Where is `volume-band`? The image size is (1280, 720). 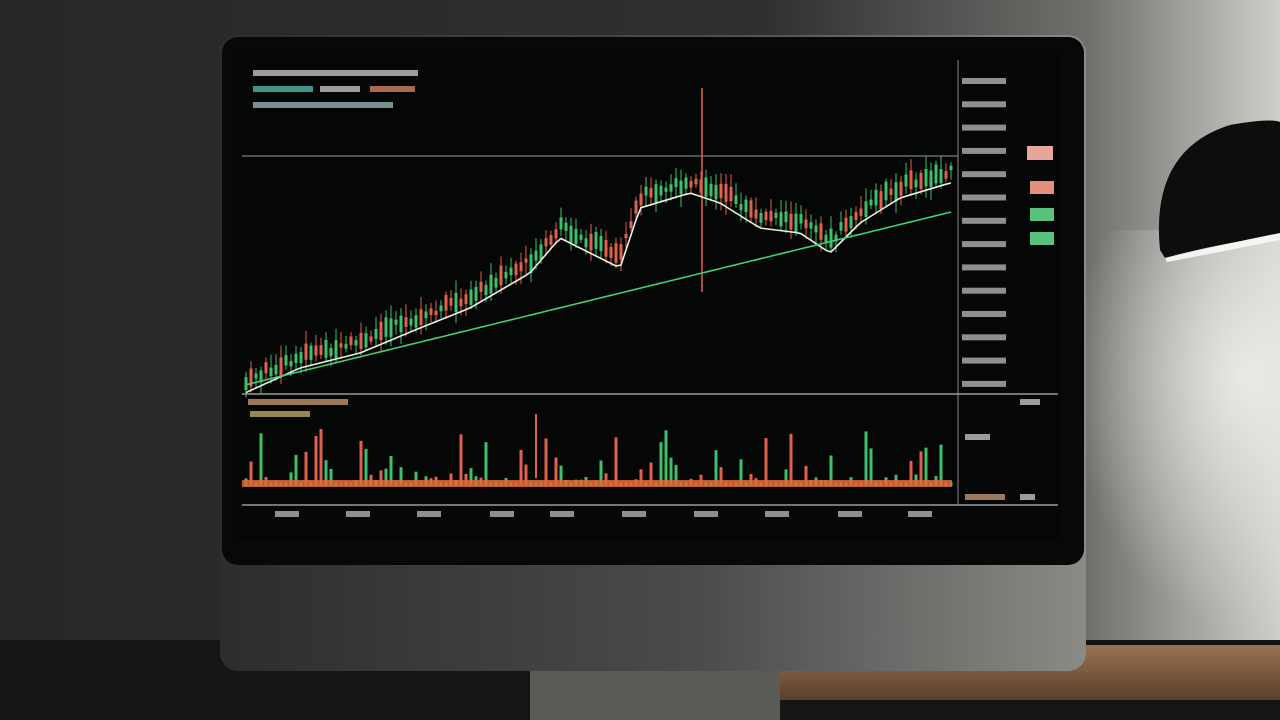
volume-band is located at coordinates (597, 483).